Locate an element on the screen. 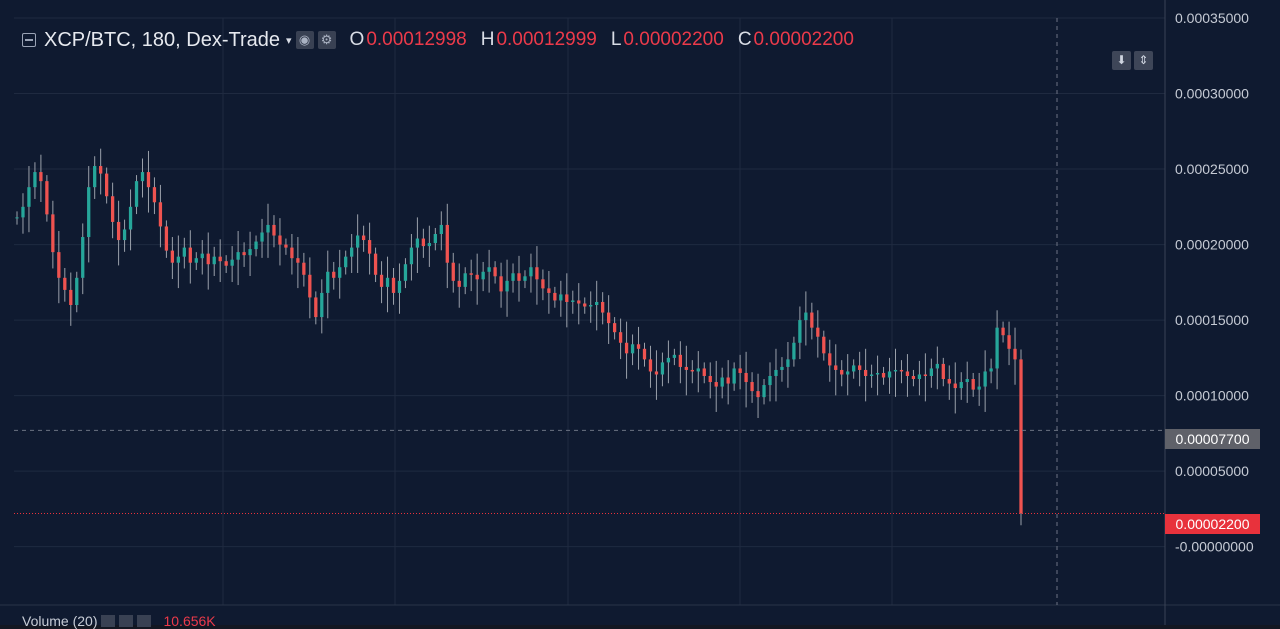  gear-icon: ⚙ is located at coordinates (326, 40).